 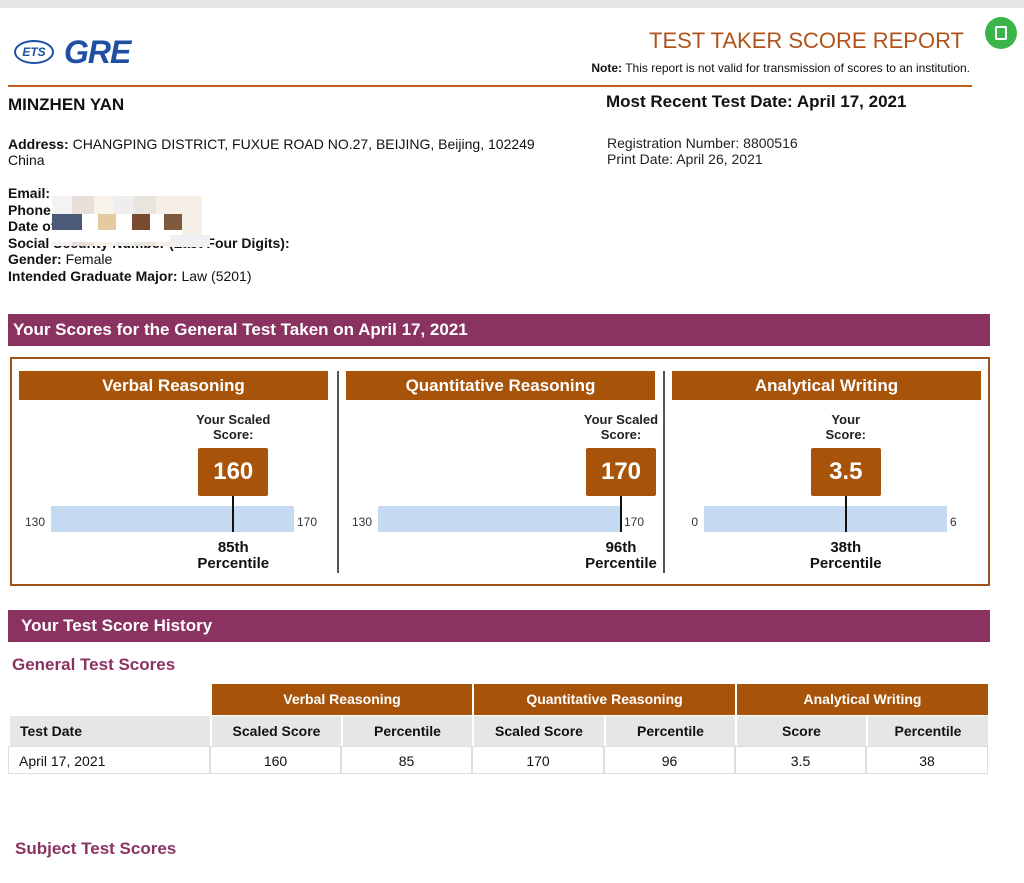 What do you see at coordinates (275, 760) in the screenshot?
I see `table-cell: 160` at bounding box center [275, 760].